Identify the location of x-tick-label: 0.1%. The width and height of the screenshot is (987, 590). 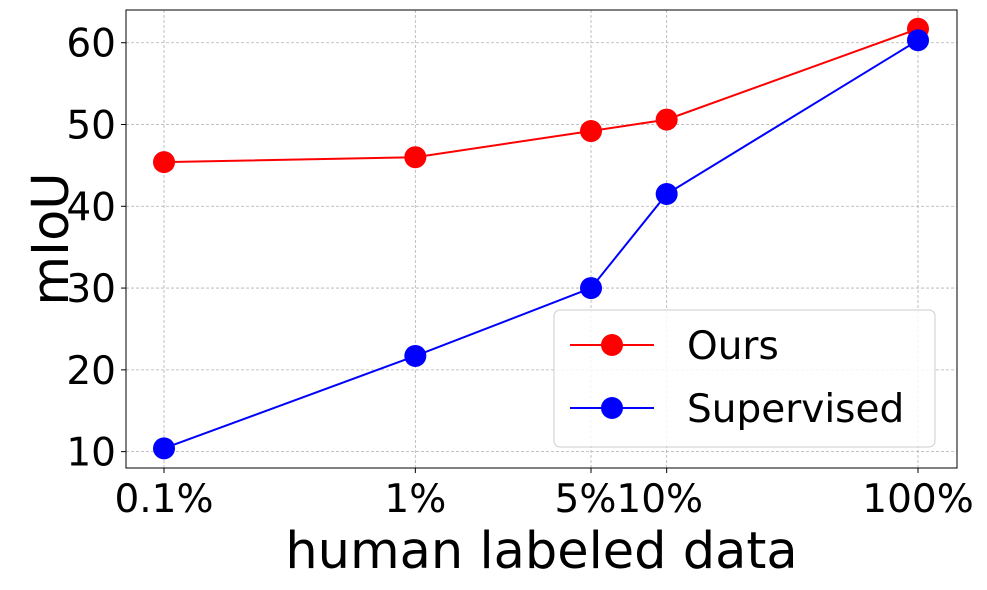
(163, 499).